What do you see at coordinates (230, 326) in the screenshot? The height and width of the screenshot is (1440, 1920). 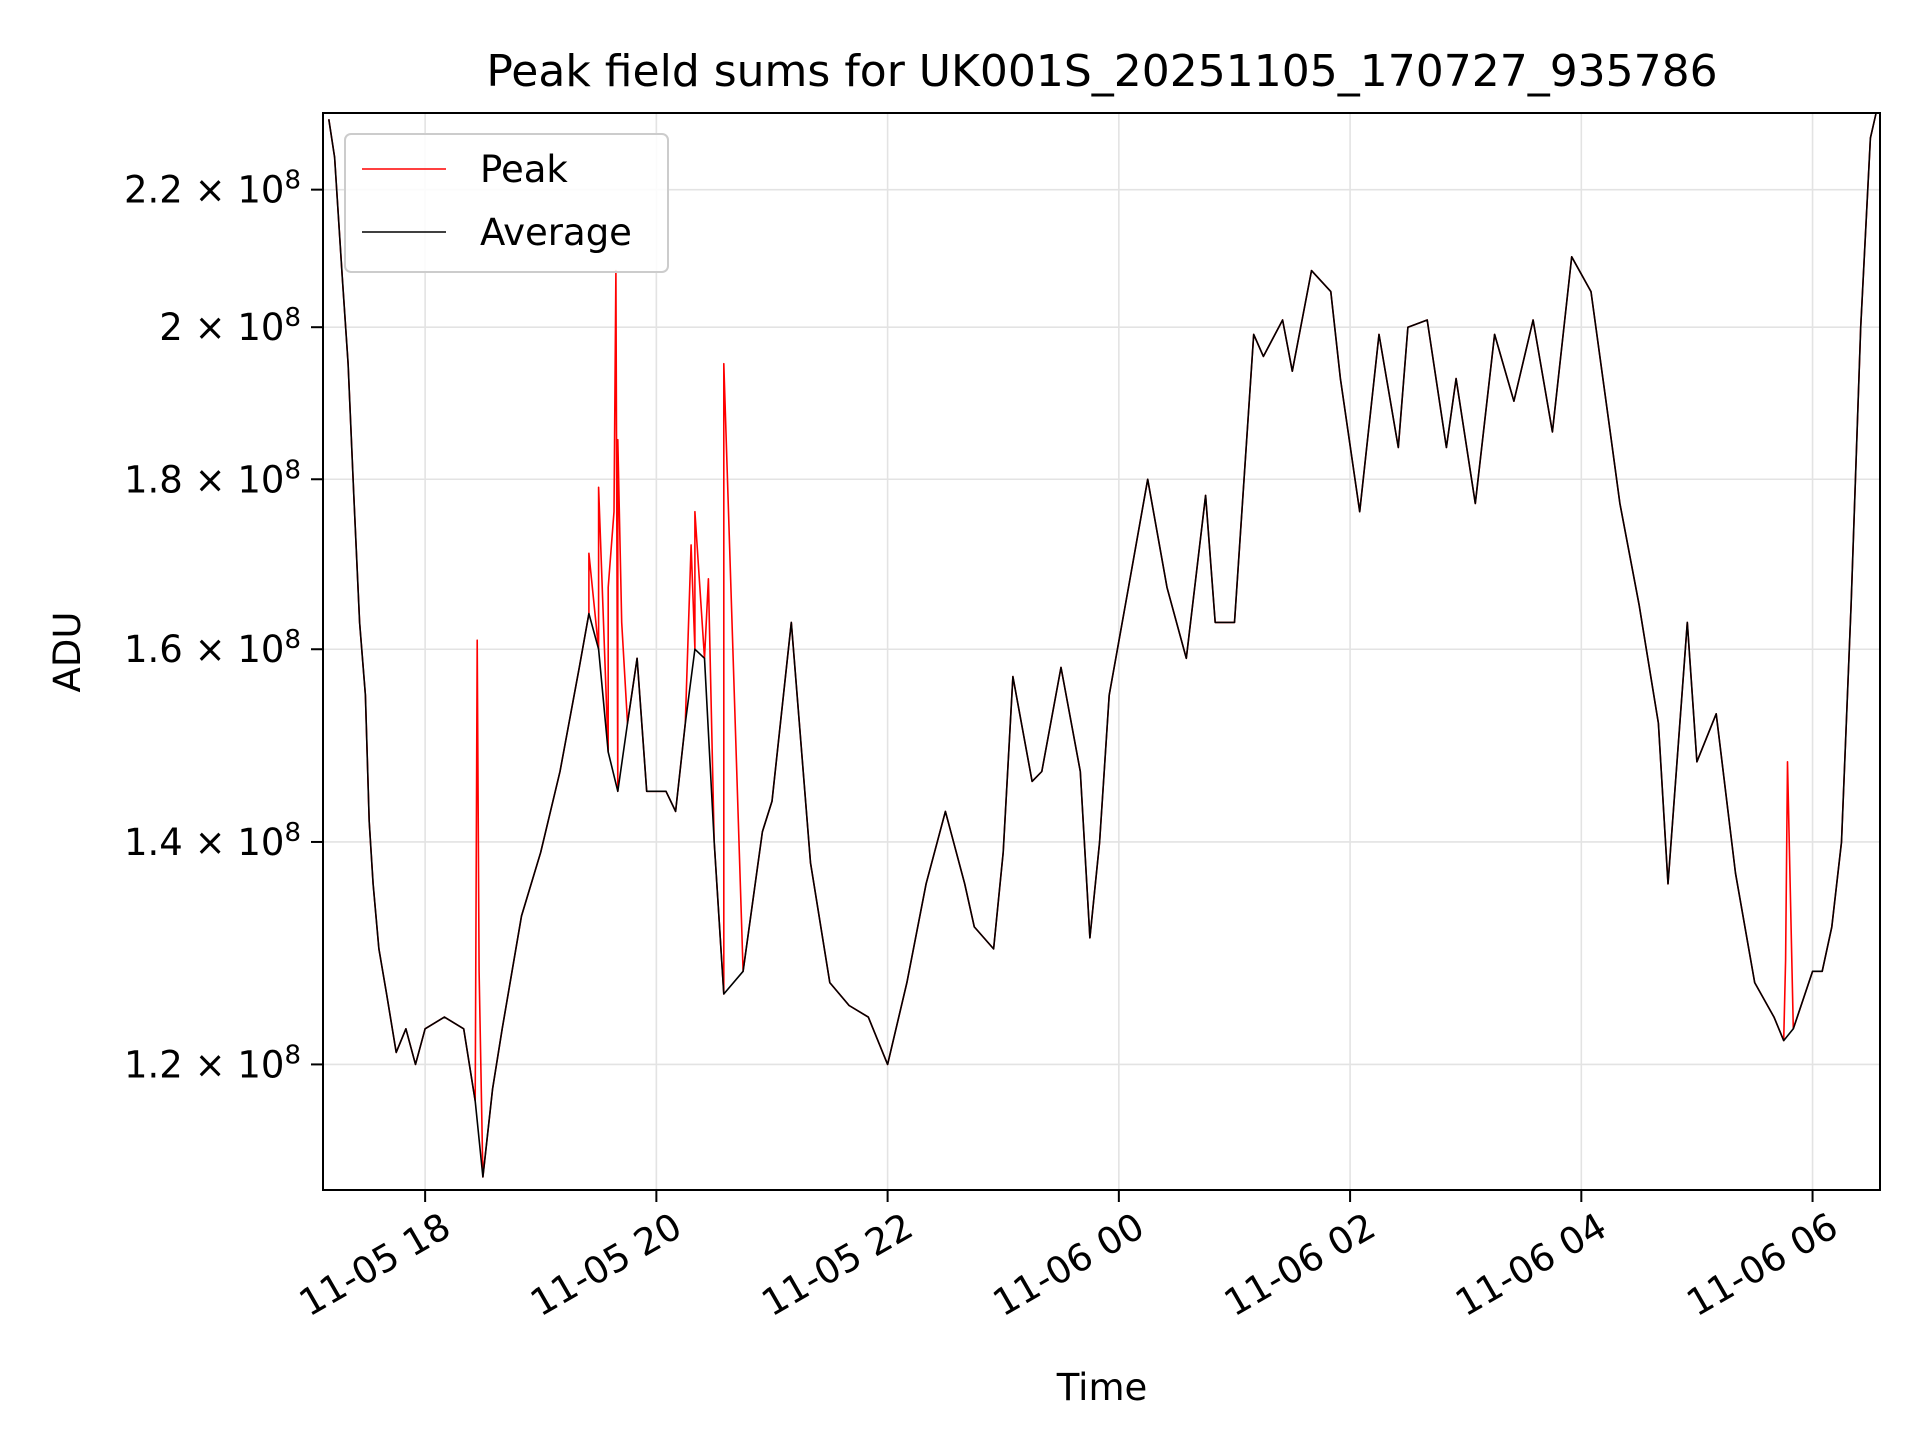 I see `y-tick-label: 2 × 108` at bounding box center [230, 326].